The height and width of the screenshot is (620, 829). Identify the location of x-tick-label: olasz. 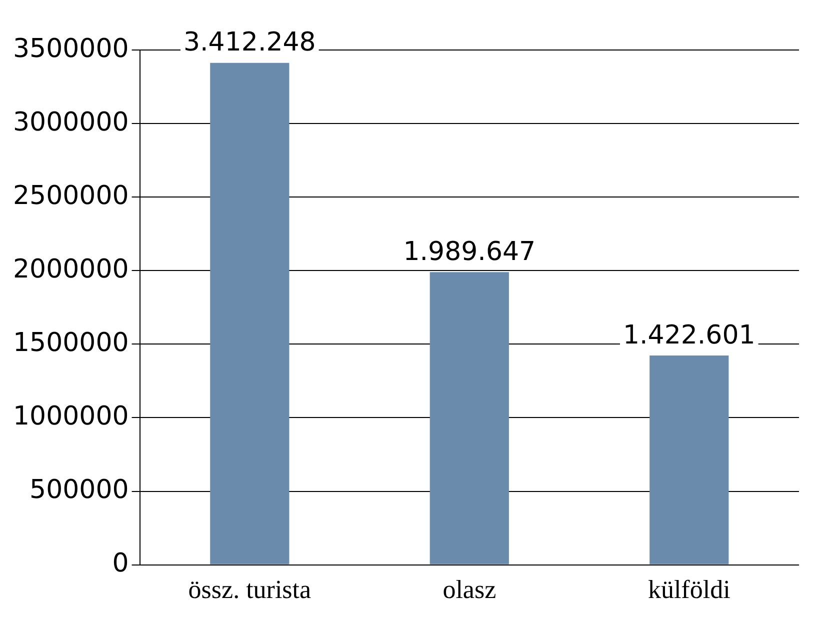
(469, 589).